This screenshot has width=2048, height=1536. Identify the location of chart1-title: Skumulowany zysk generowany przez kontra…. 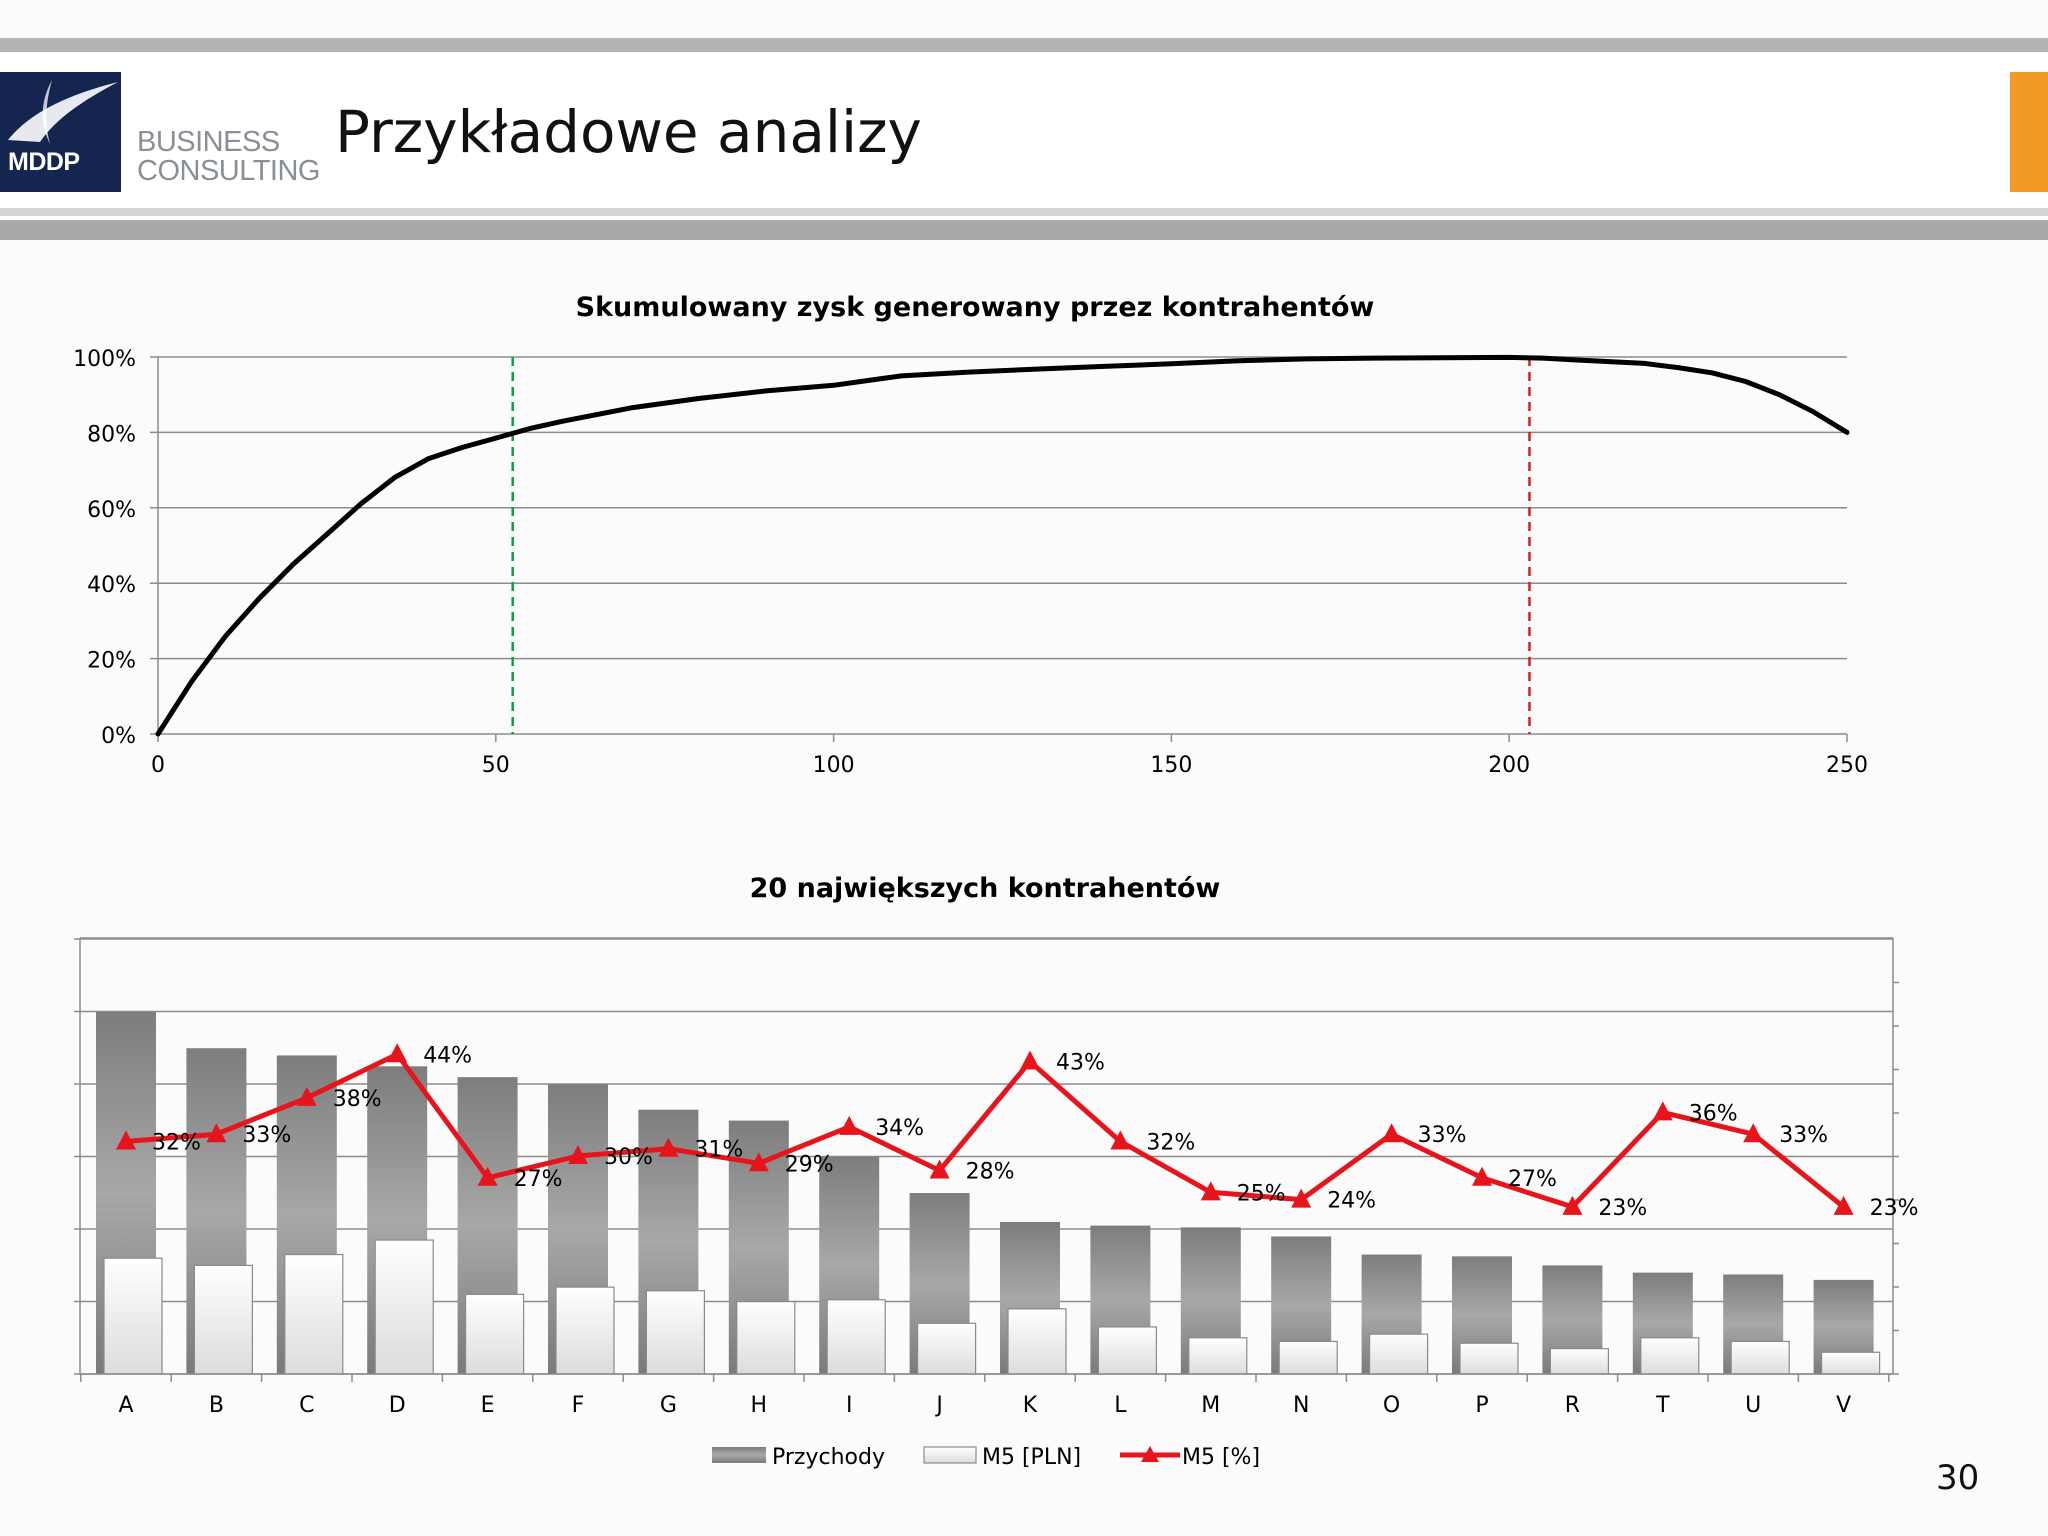
(975, 307).